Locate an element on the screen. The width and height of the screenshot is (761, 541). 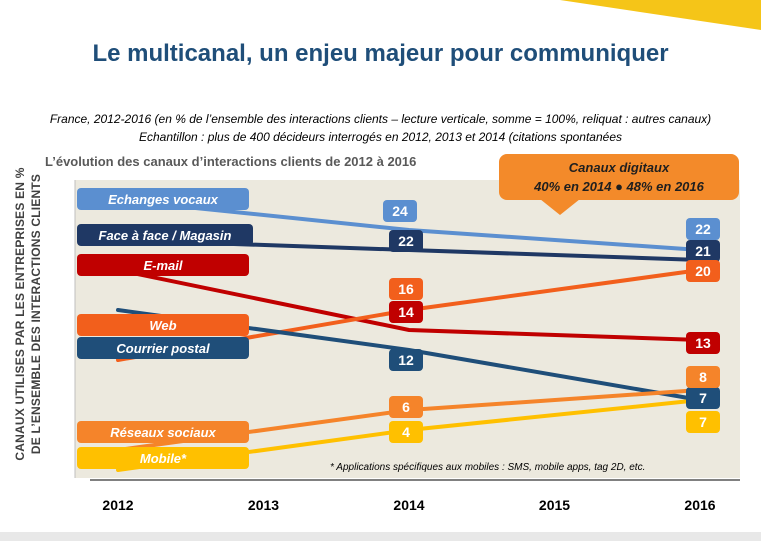
data-label-echanges-vocaux: 24 is located at coordinates (400, 211).